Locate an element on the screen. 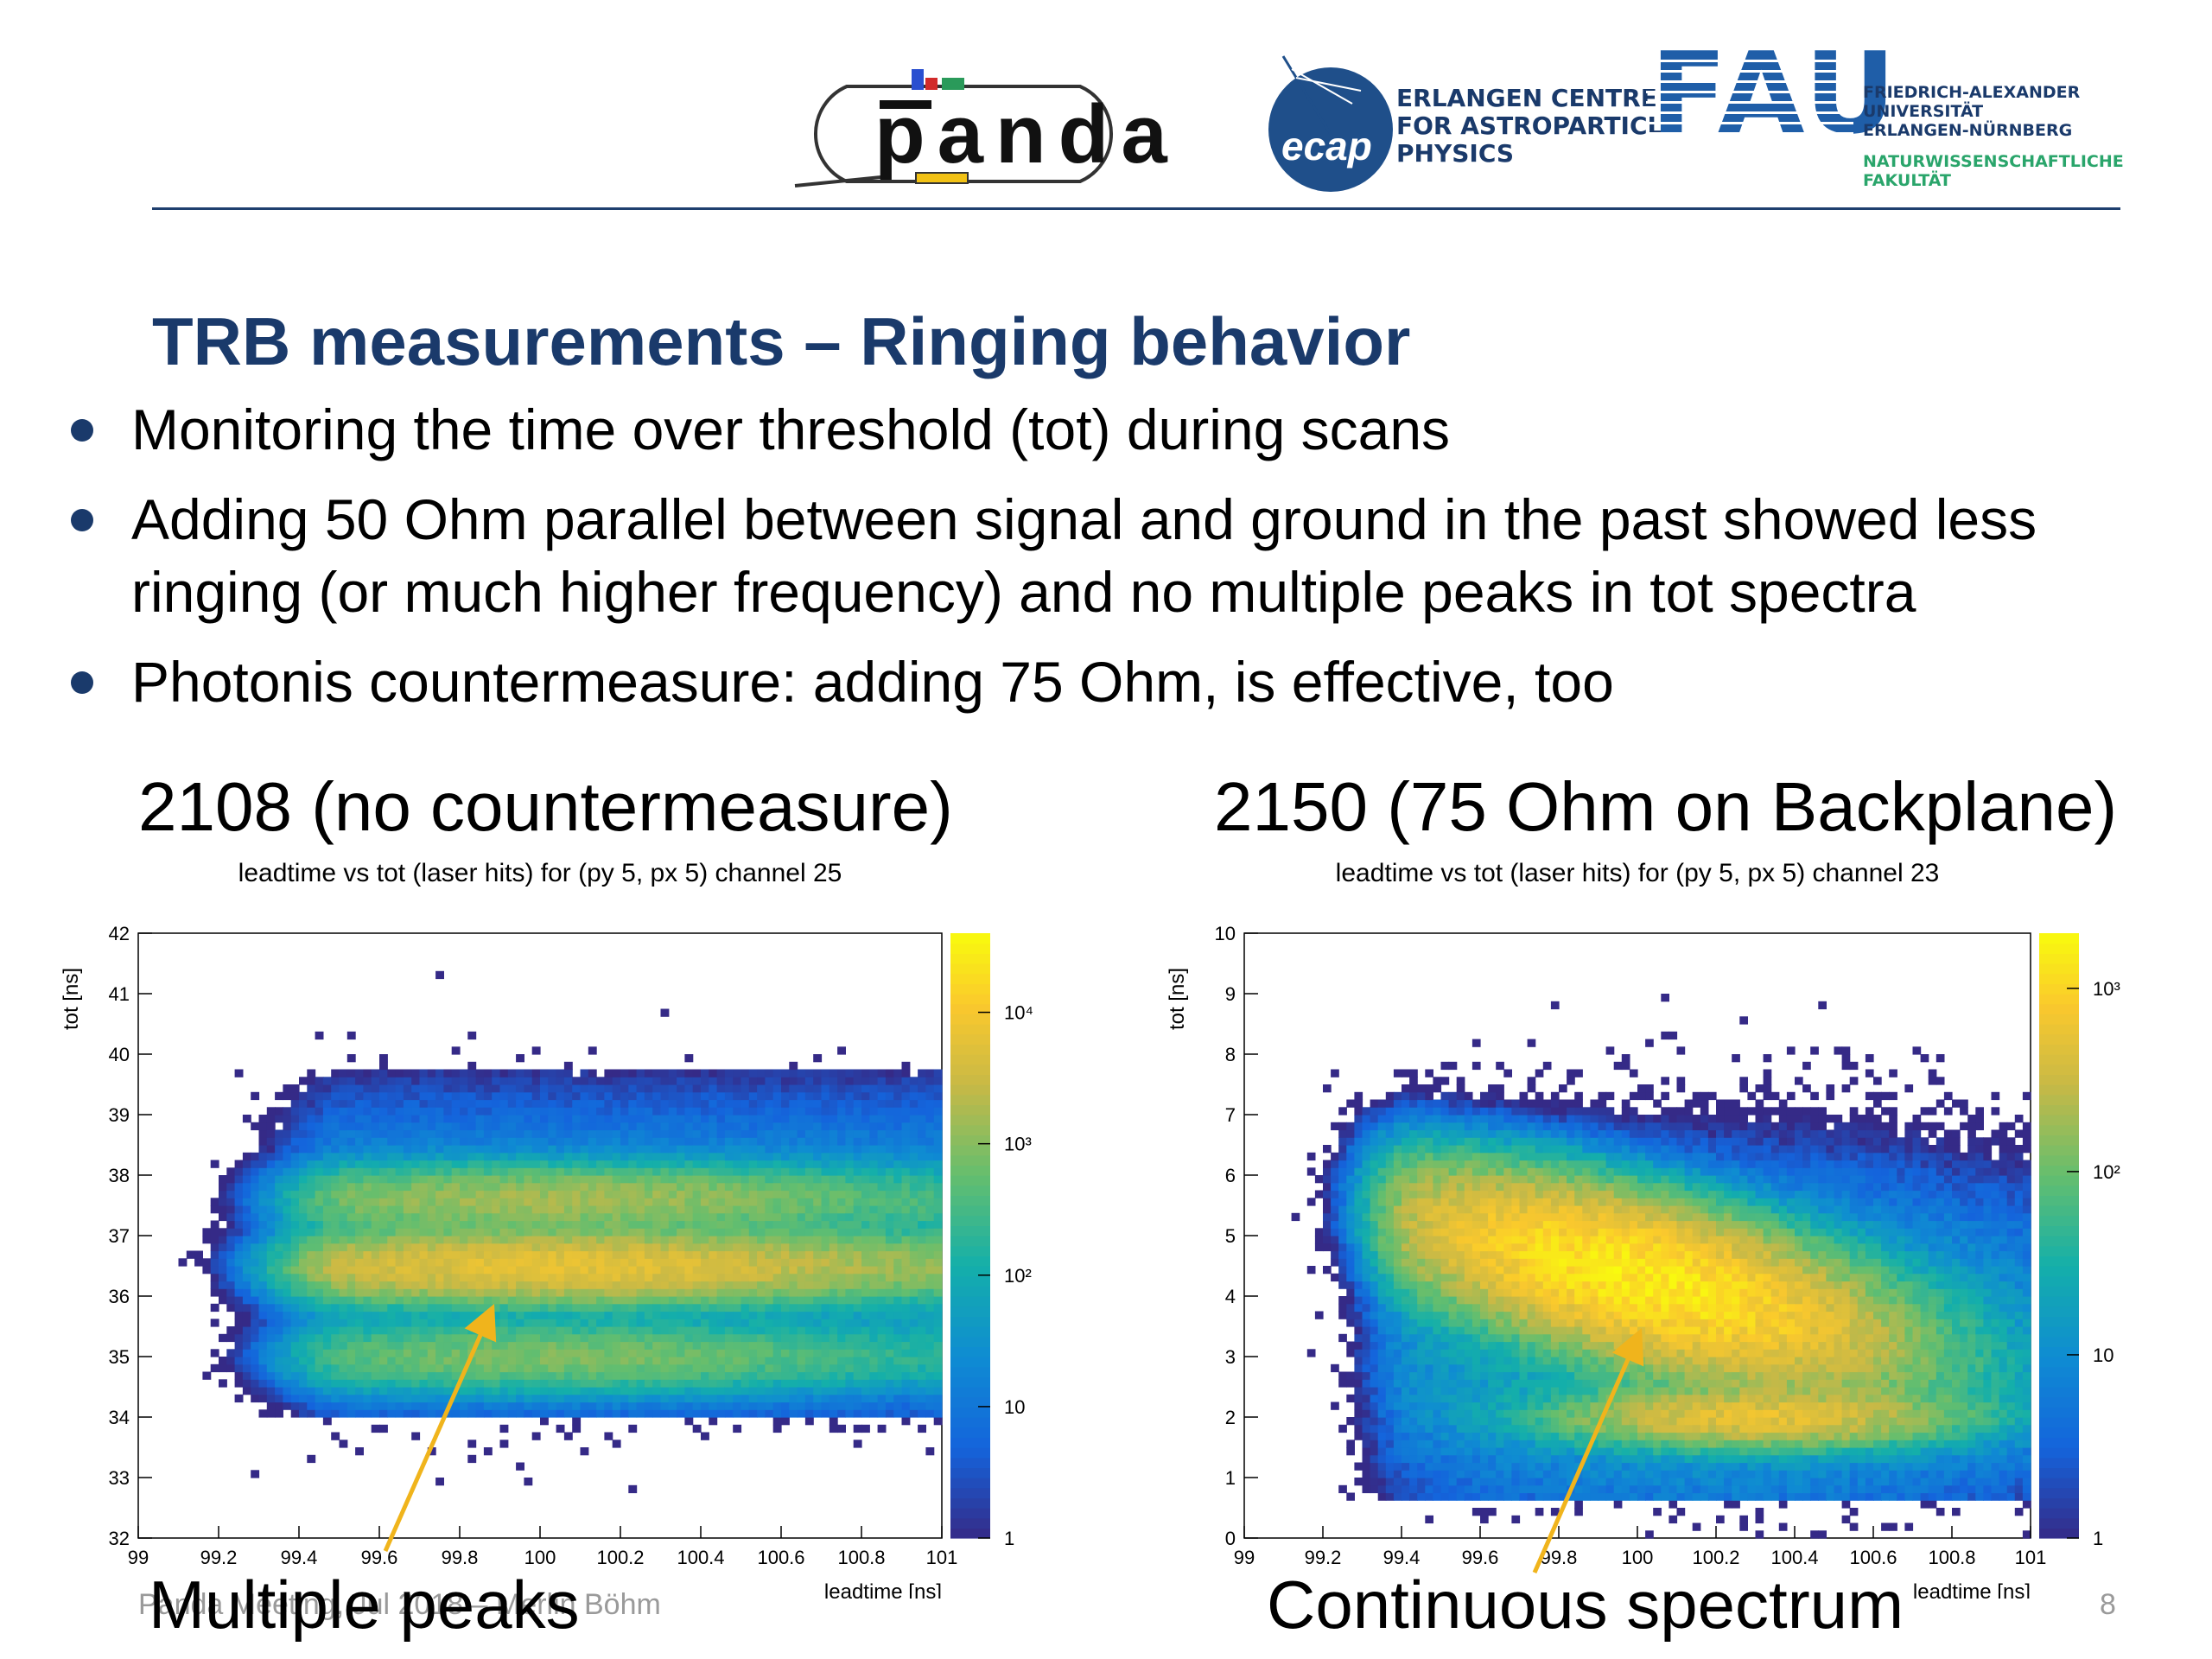 This screenshot has height=1659, width=2212. colorbar-segment is located at coordinates (970, 1211).